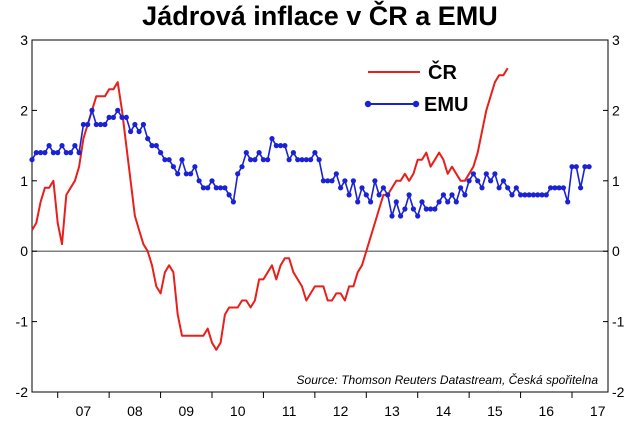 The height and width of the screenshot is (423, 640). Describe the element at coordinates (392, 411) in the screenshot. I see `x-tick-label: 13` at that location.